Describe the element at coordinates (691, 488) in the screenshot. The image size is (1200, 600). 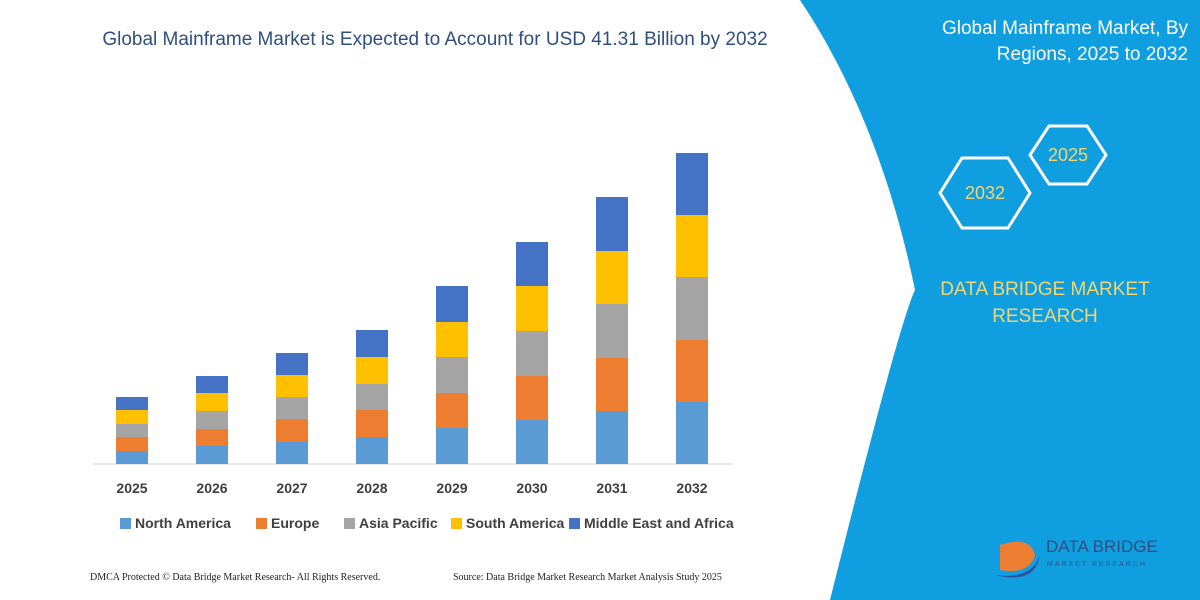
I see `x-tick-label: 2032` at that location.